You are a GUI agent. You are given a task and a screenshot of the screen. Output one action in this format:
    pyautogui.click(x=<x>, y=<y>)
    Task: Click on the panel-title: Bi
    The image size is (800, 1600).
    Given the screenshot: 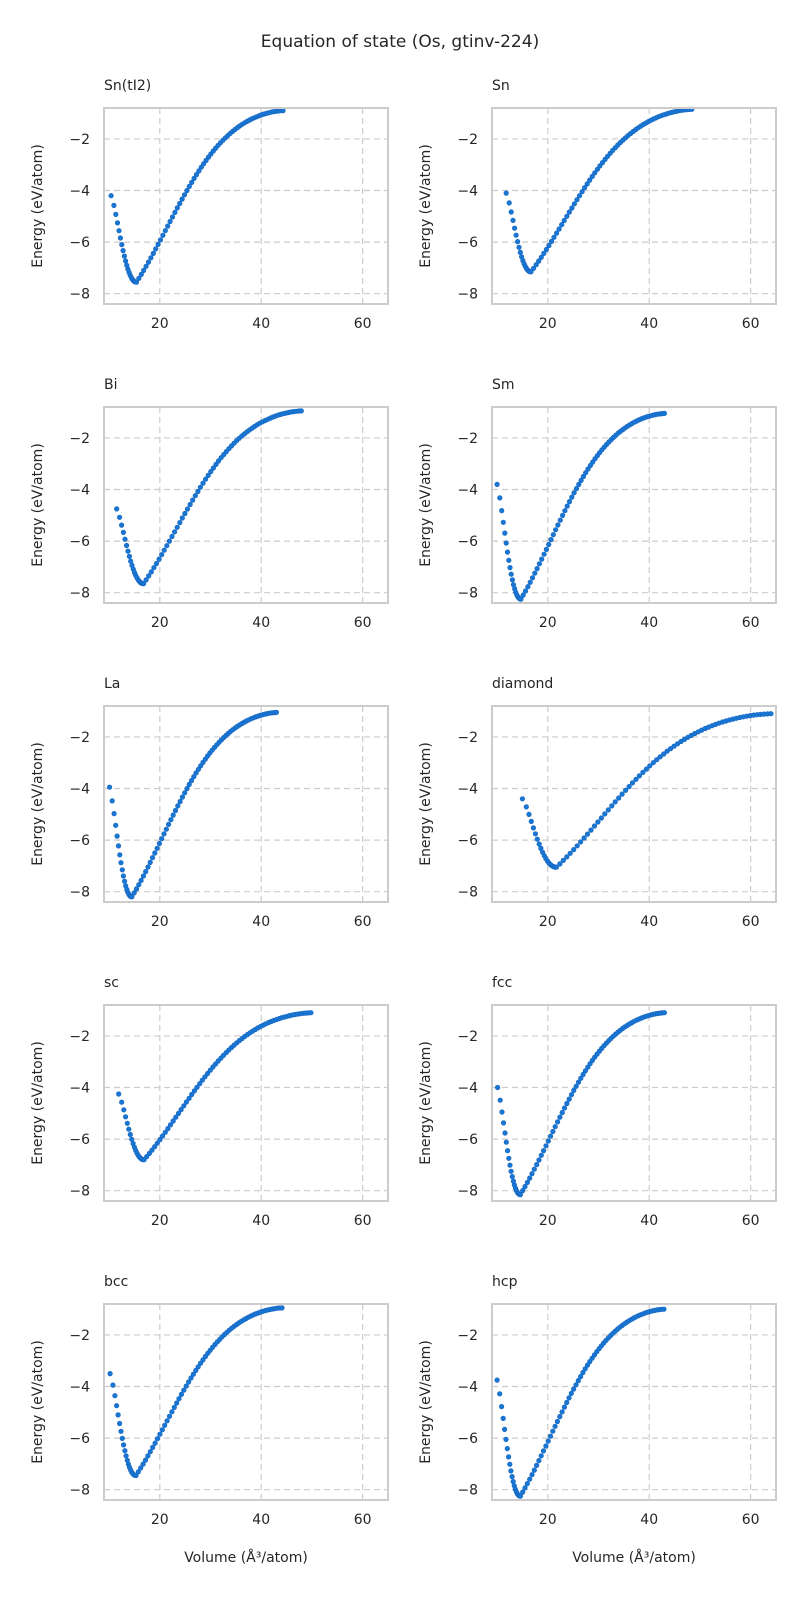 What is the action you would take?
    pyautogui.click(x=111, y=385)
    